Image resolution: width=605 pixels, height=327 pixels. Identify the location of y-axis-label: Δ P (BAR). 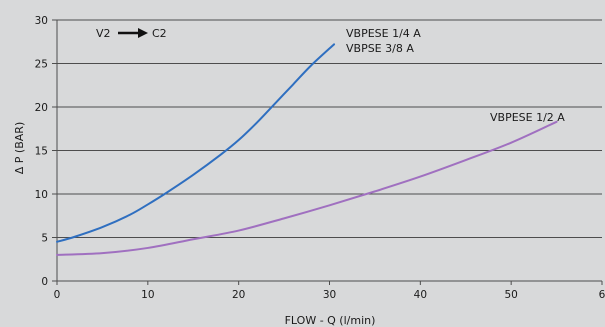
(19, 148).